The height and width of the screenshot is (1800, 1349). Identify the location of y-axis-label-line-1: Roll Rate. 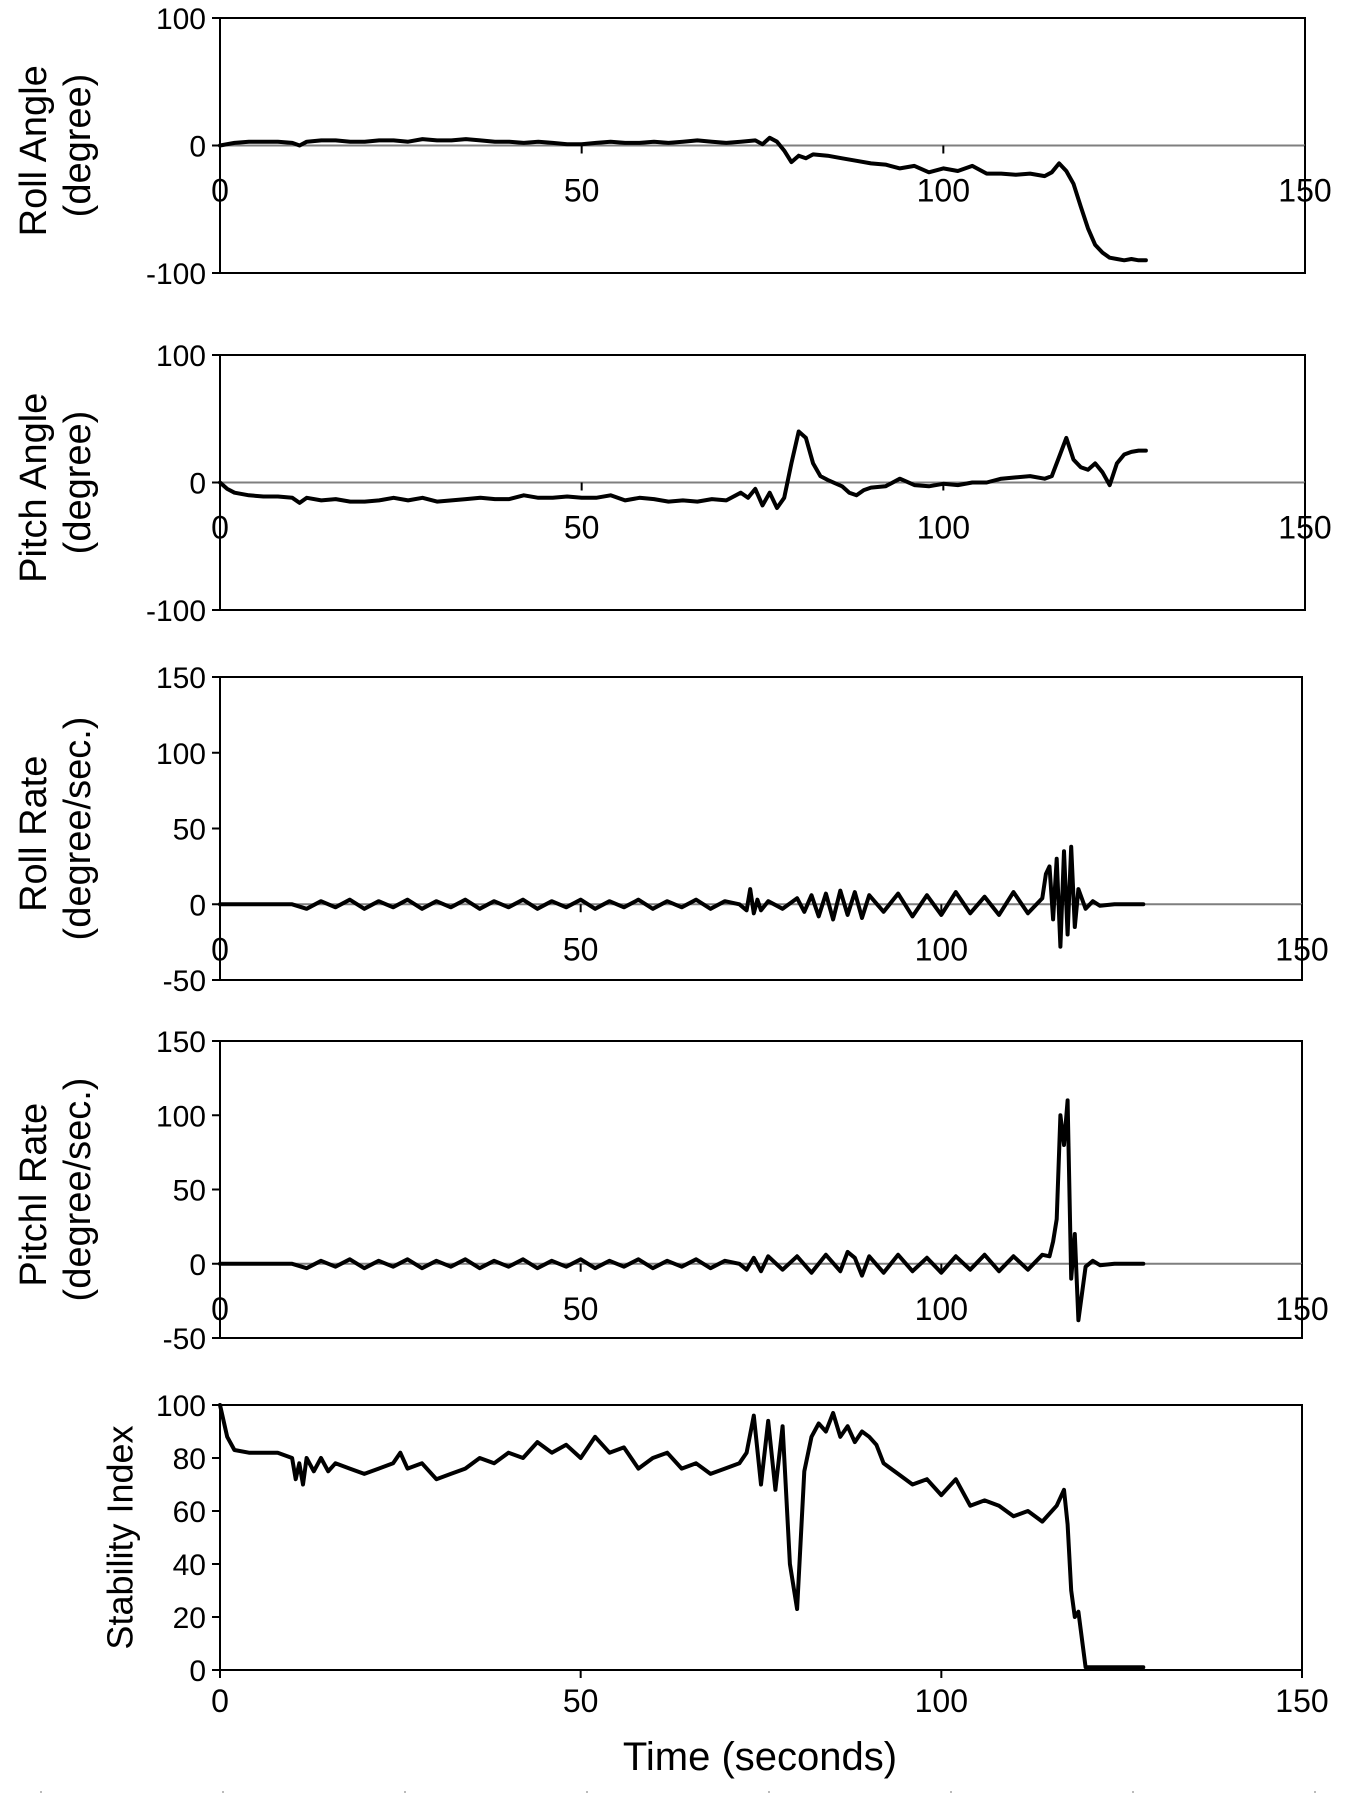
(34, 834).